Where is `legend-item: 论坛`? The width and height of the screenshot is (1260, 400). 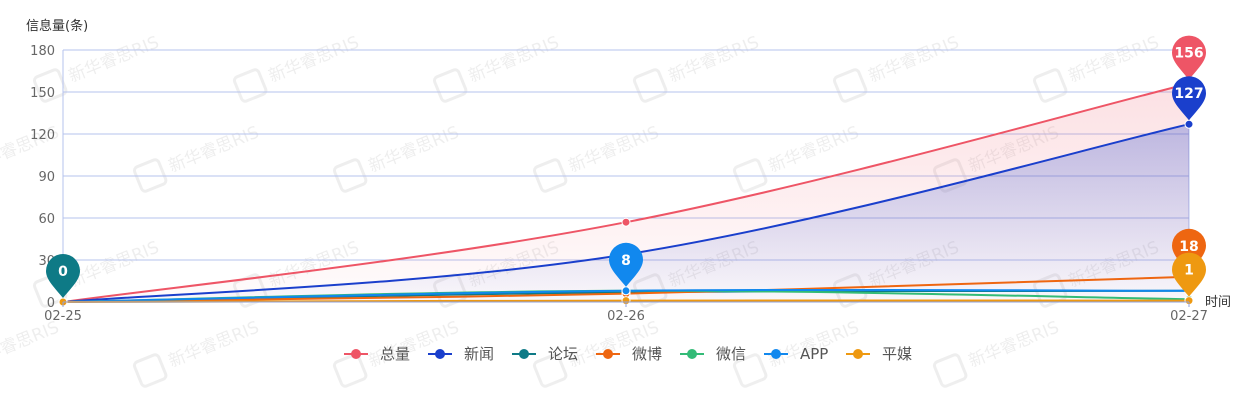 legend-item: 论坛 is located at coordinates (545, 354).